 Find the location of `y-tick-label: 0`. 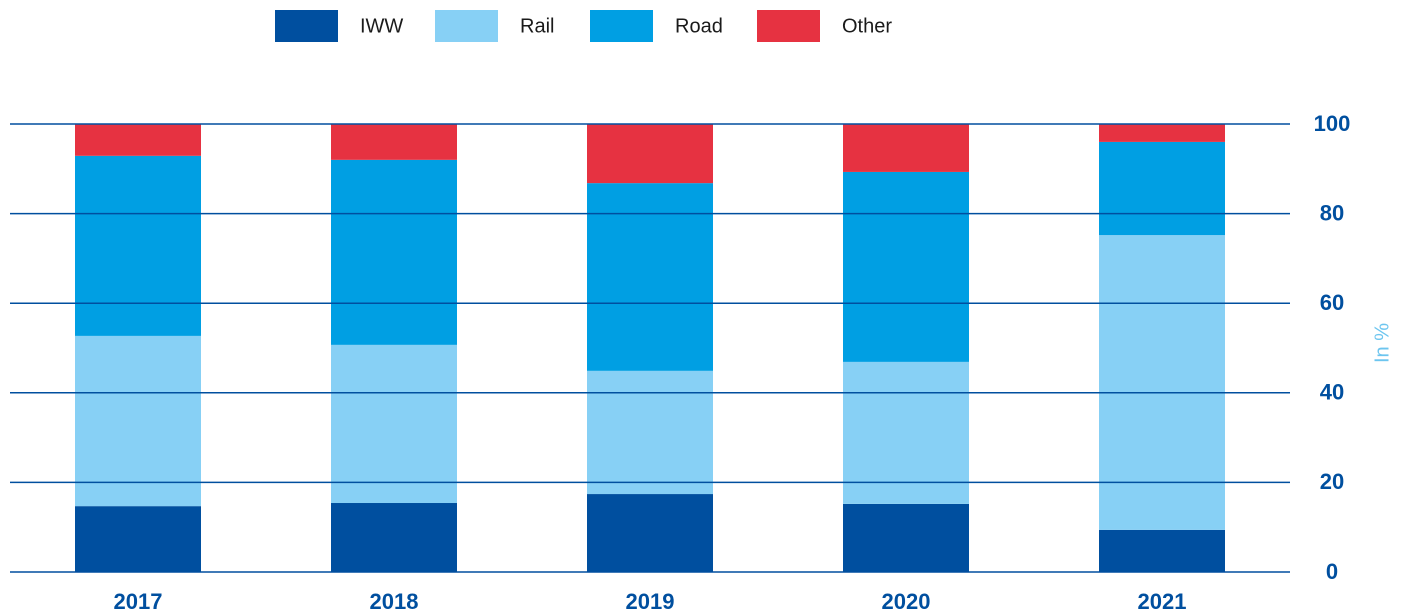

y-tick-label: 0 is located at coordinates (1332, 571).